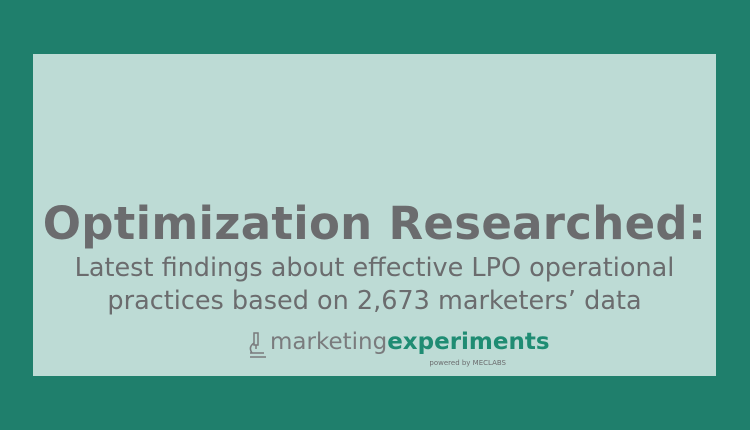  Describe the element at coordinates (374, 223) in the screenshot. I see `page-title: Optimization Researched:` at that location.